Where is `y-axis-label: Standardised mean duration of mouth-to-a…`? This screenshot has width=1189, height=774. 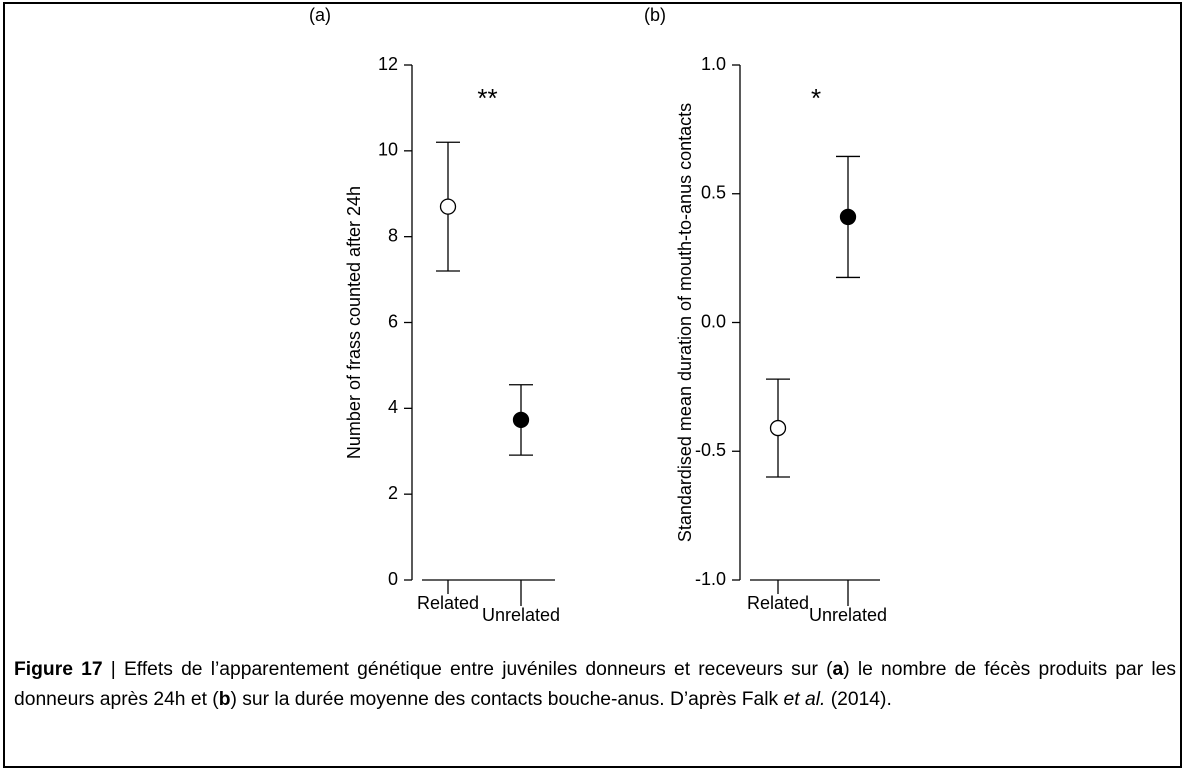 y-axis-label: Standardised mean duration of mouth-to-a… is located at coordinates (685, 322).